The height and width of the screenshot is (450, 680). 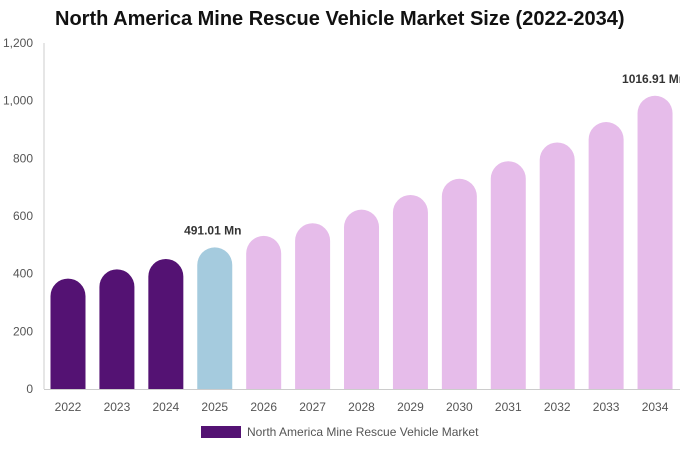 I want to click on bar-2029, so click(x=410, y=291).